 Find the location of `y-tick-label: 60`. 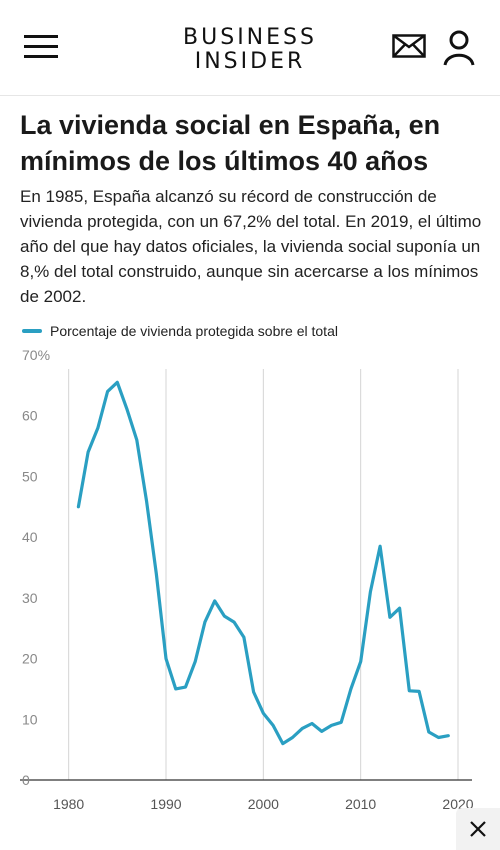

y-tick-label: 60 is located at coordinates (30, 416).